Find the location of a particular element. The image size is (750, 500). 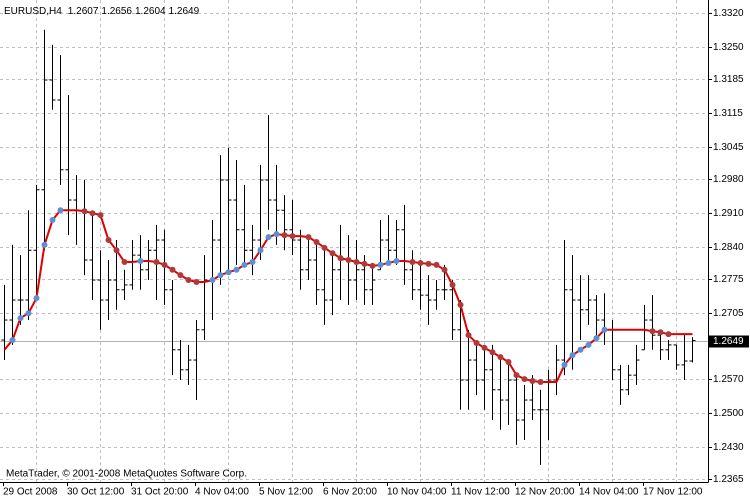

x-tick-label: 4 Nov 04:00 is located at coordinates (222, 492).